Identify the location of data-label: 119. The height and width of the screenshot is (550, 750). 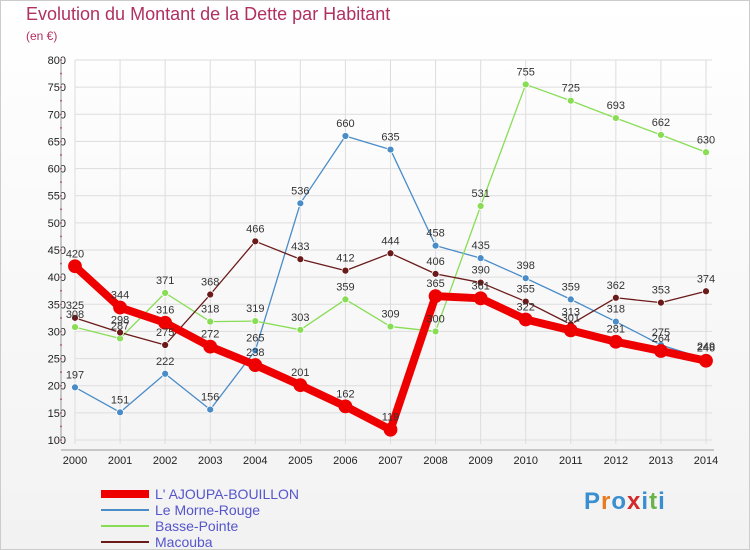
(391, 418).